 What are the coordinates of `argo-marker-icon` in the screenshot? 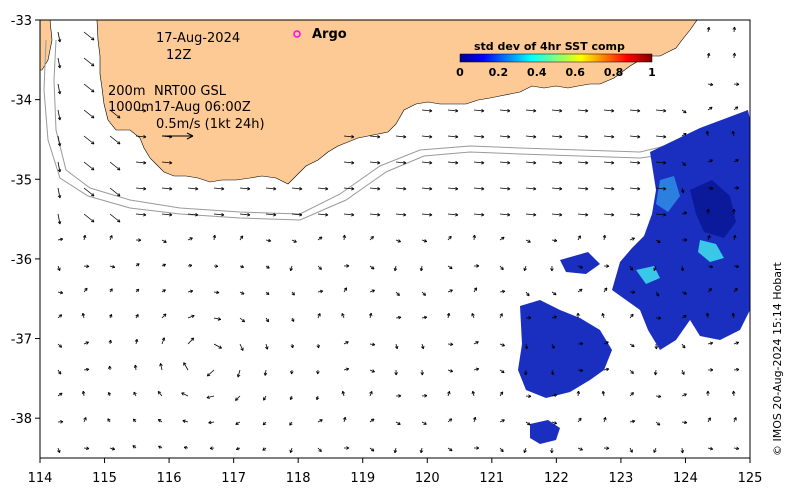 It's located at (297, 34).